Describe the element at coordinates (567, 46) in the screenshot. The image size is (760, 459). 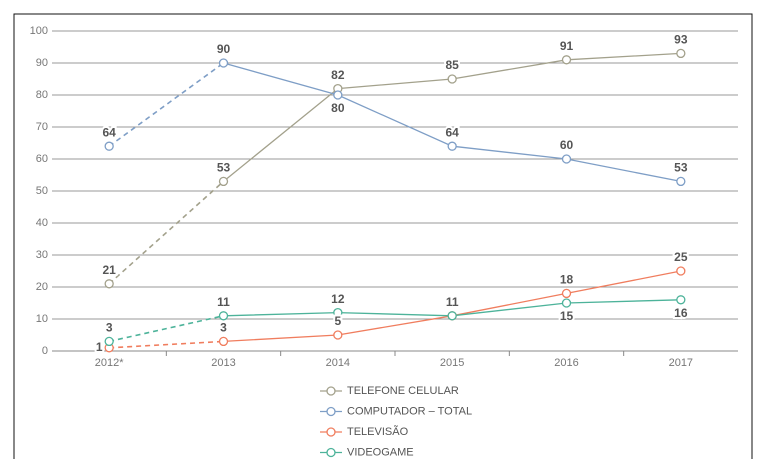
I see `data-label: 91` at that location.